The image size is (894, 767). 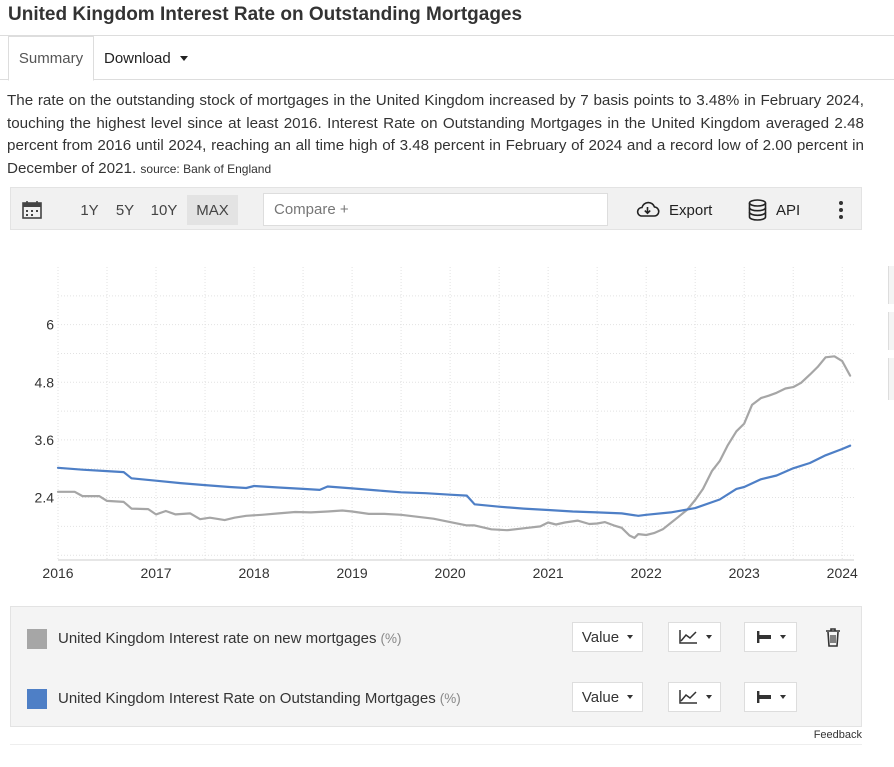 I want to click on x-tick-label: 2023, so click(x=744, y=573).